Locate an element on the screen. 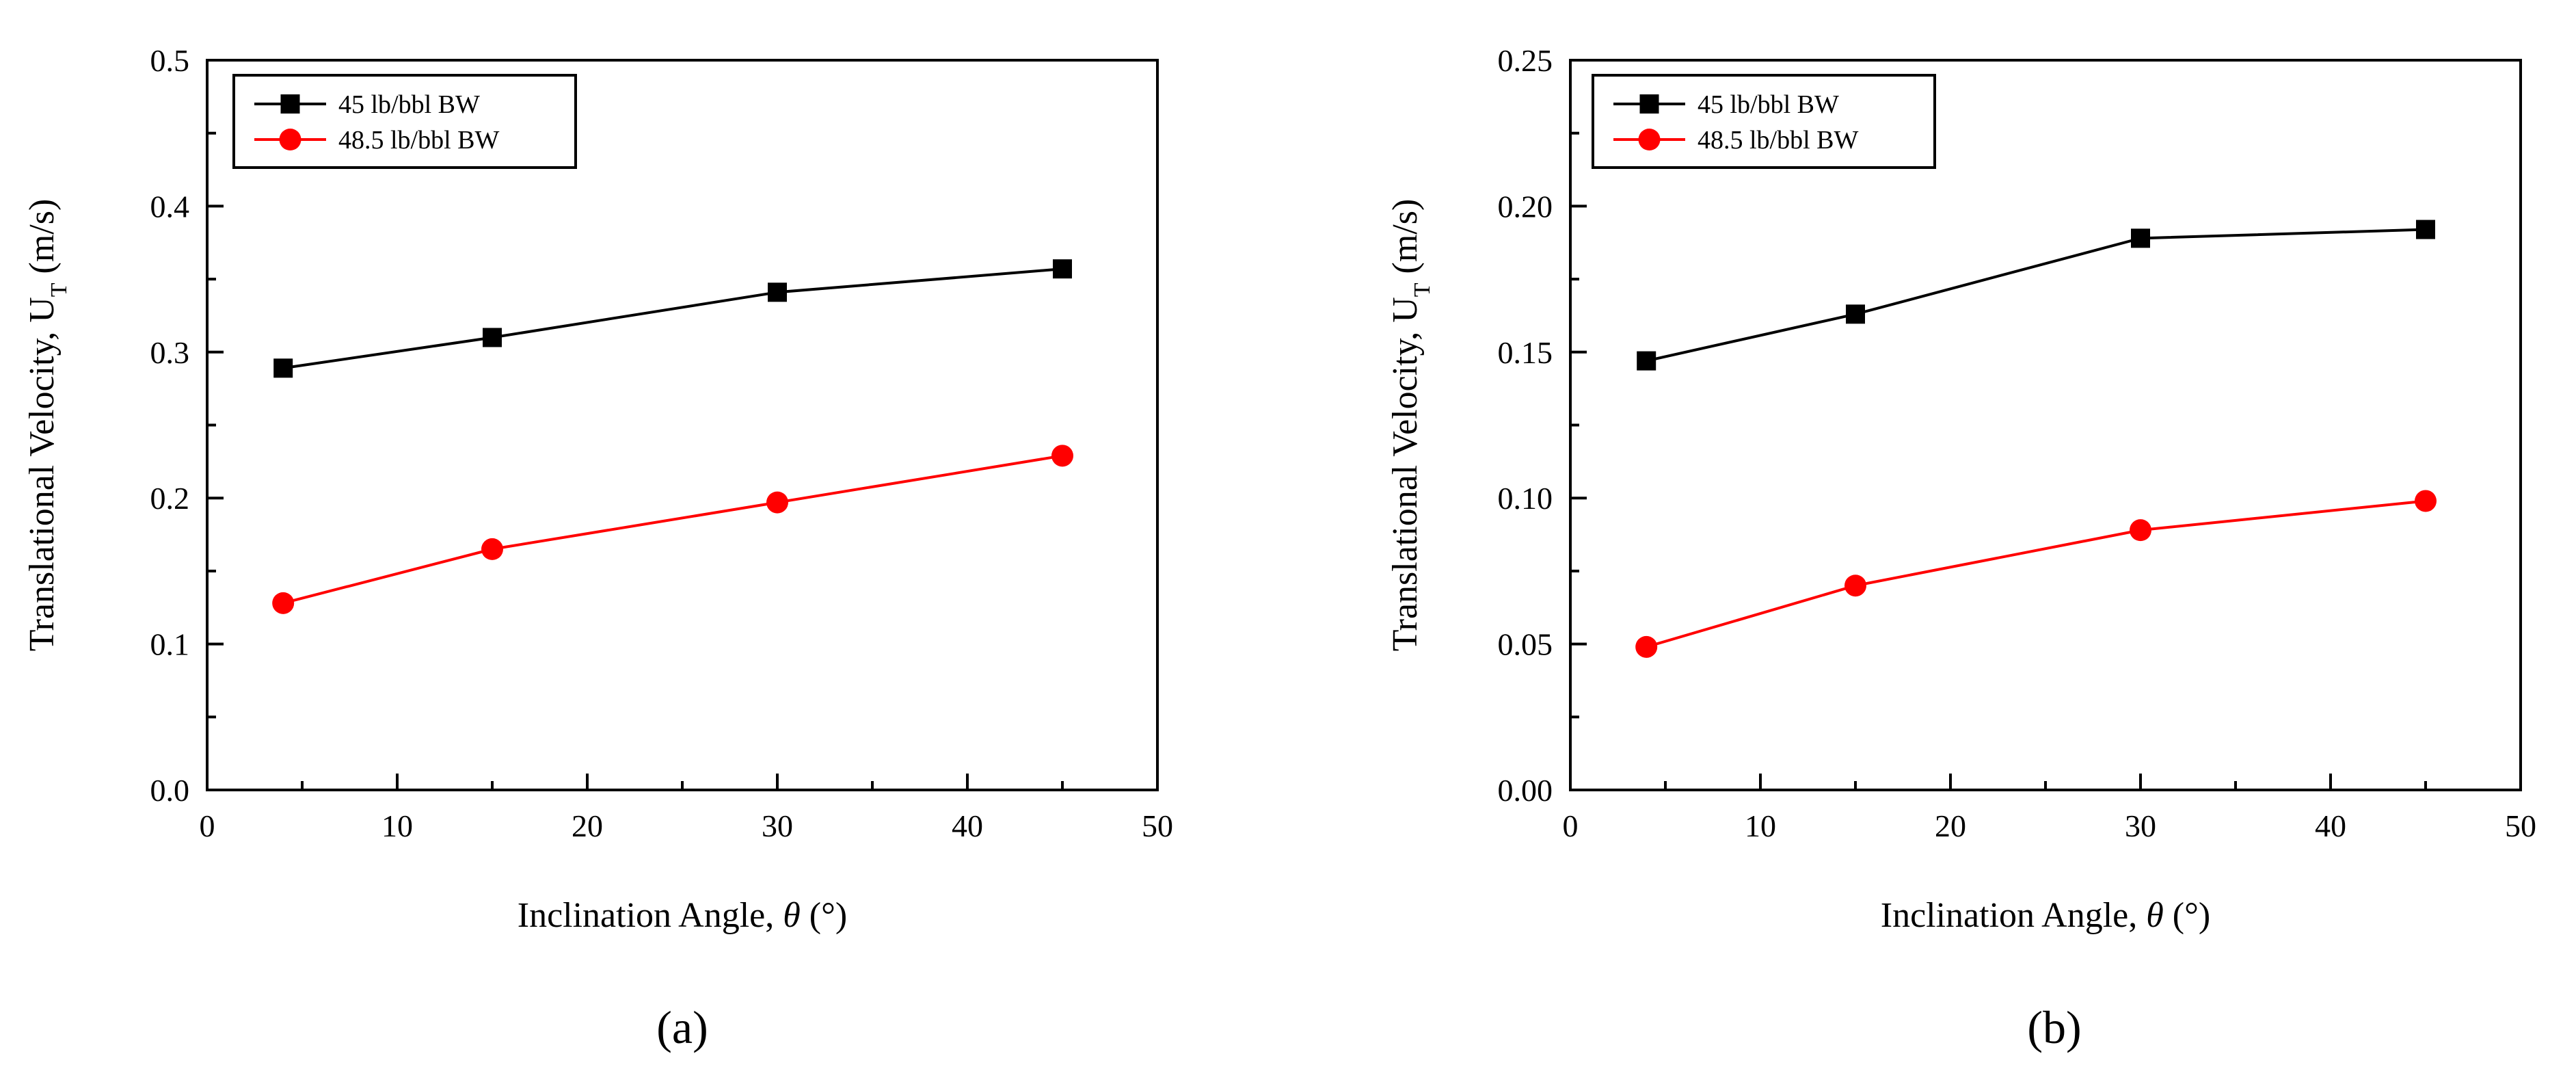 This screenshot has height=1082, width=2576. y-tick-label: 0.10 is located at coordinates (1525, 499).